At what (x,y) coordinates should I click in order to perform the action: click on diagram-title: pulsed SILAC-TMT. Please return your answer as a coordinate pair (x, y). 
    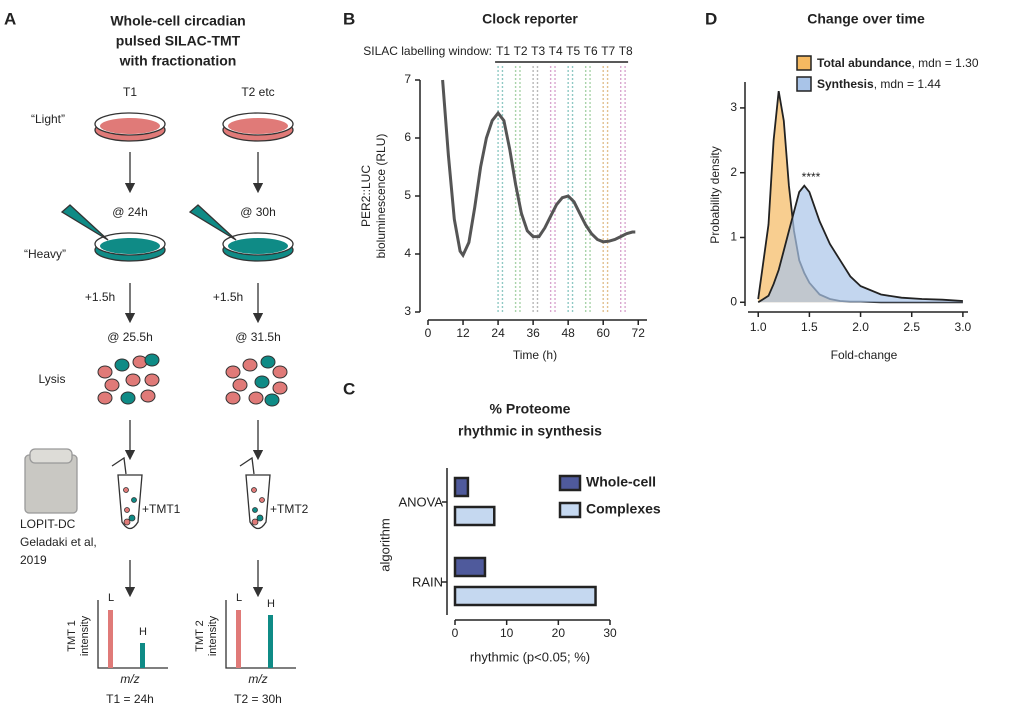
    Looking at the image, I should click on (178, 41).